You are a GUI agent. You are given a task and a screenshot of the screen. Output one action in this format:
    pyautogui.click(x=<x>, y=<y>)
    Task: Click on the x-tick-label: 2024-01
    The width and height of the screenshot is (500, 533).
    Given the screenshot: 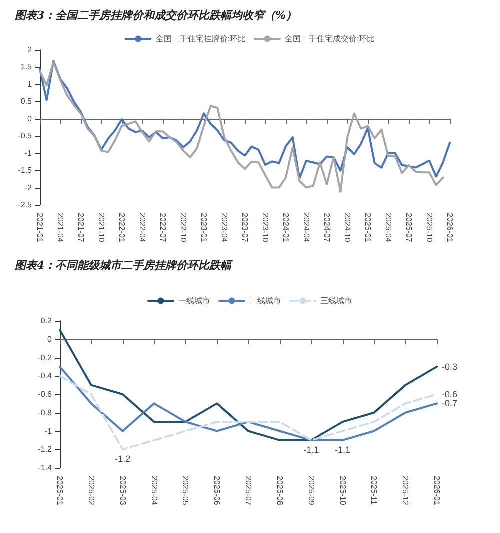 What is the action you would take?
    pyautogui.click(x=286, y=228)
    